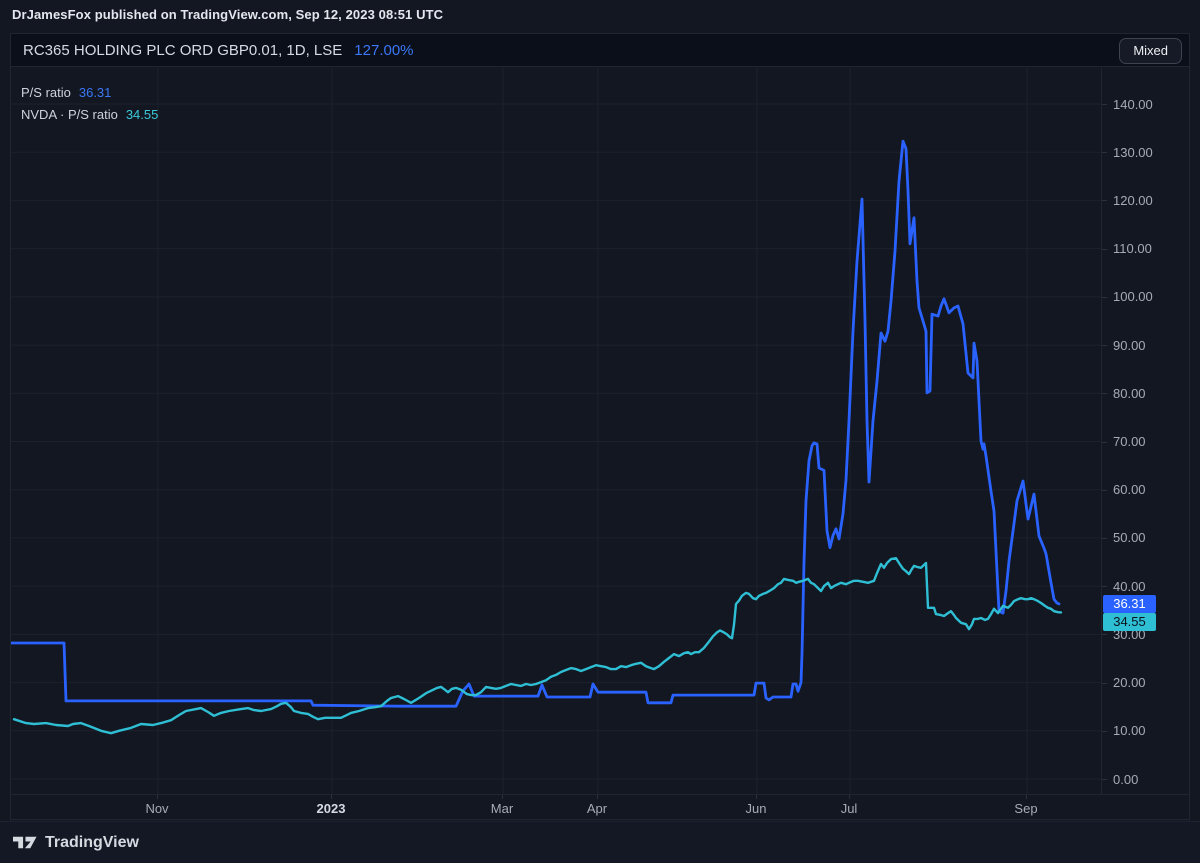 The width and height of the screenshot is (1200, 863). What do you see at coordinates (1129, 441) in the screenshot?
I see `price-axis-label: 70.00` at bounding box center [1129, 441].